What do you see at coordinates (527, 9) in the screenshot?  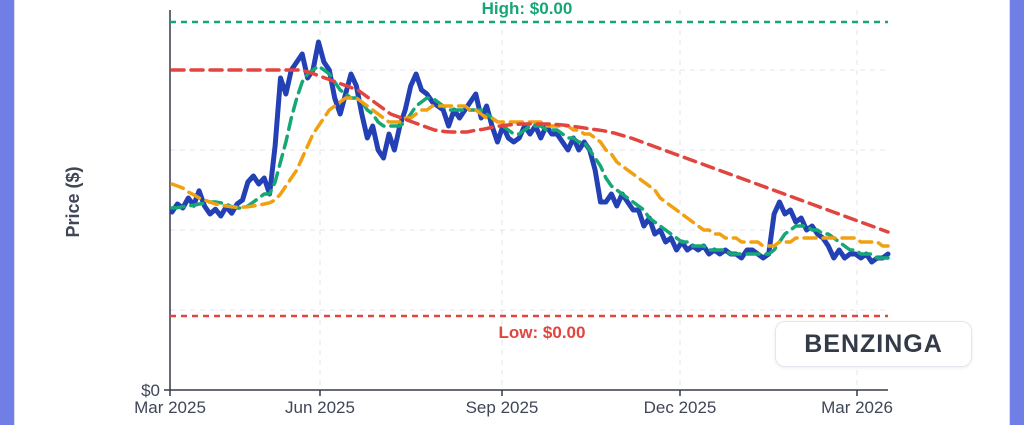 I see `high-label: High: $0.00` at bounding box center [527, 9].